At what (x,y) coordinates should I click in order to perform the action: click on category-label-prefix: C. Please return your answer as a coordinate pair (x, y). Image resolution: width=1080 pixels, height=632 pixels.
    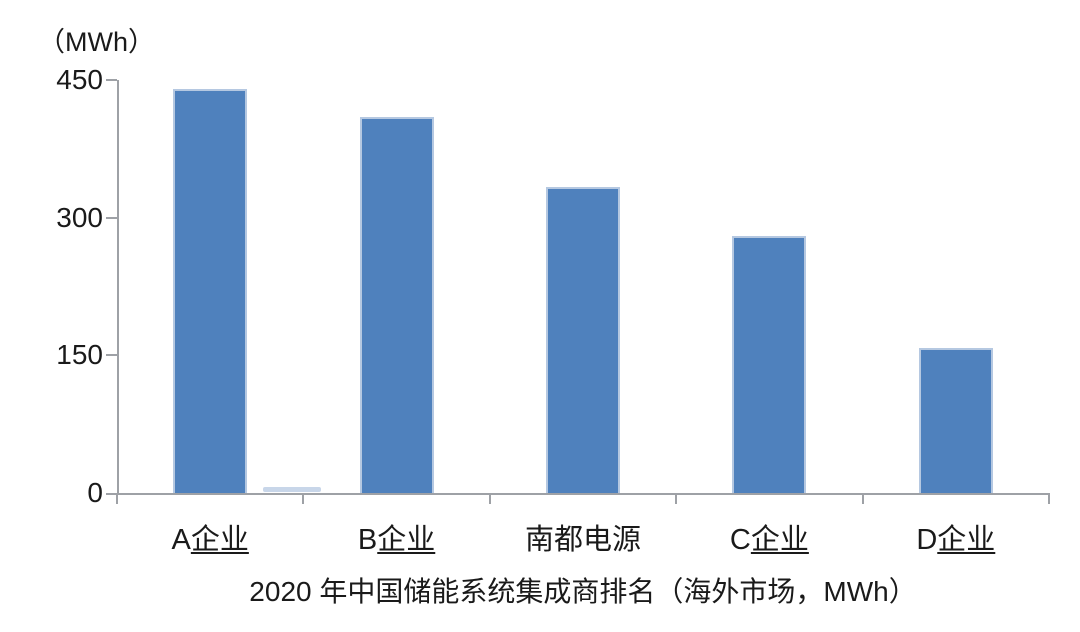
    Looking at the image, I should click on (740, 540).